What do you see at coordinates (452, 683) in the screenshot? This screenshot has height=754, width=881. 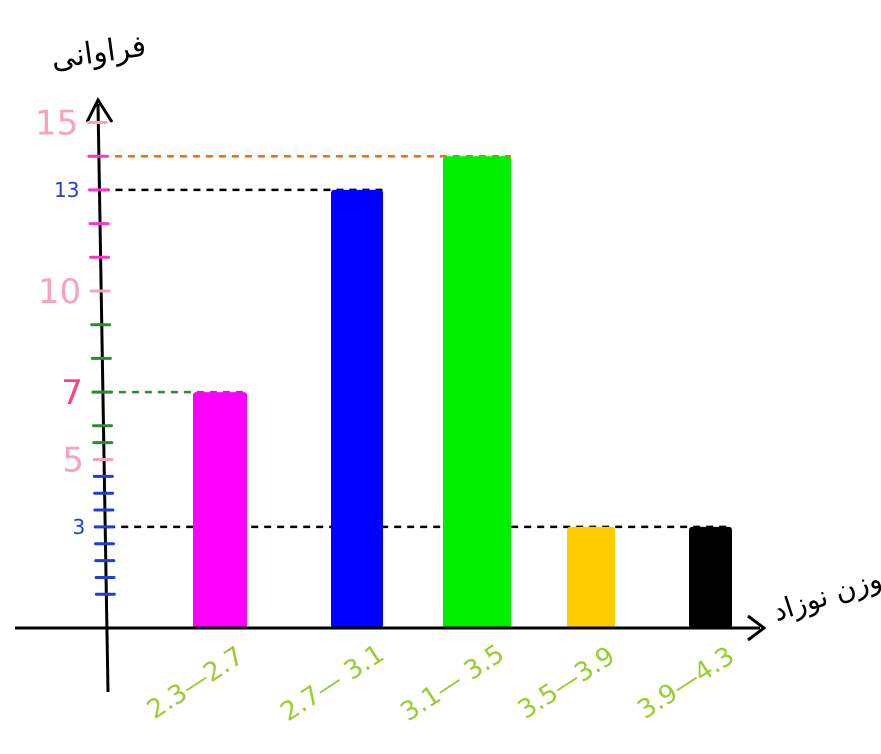 I see `category-label-3: 3.1— 3.5` at bounding box center [452, 683].